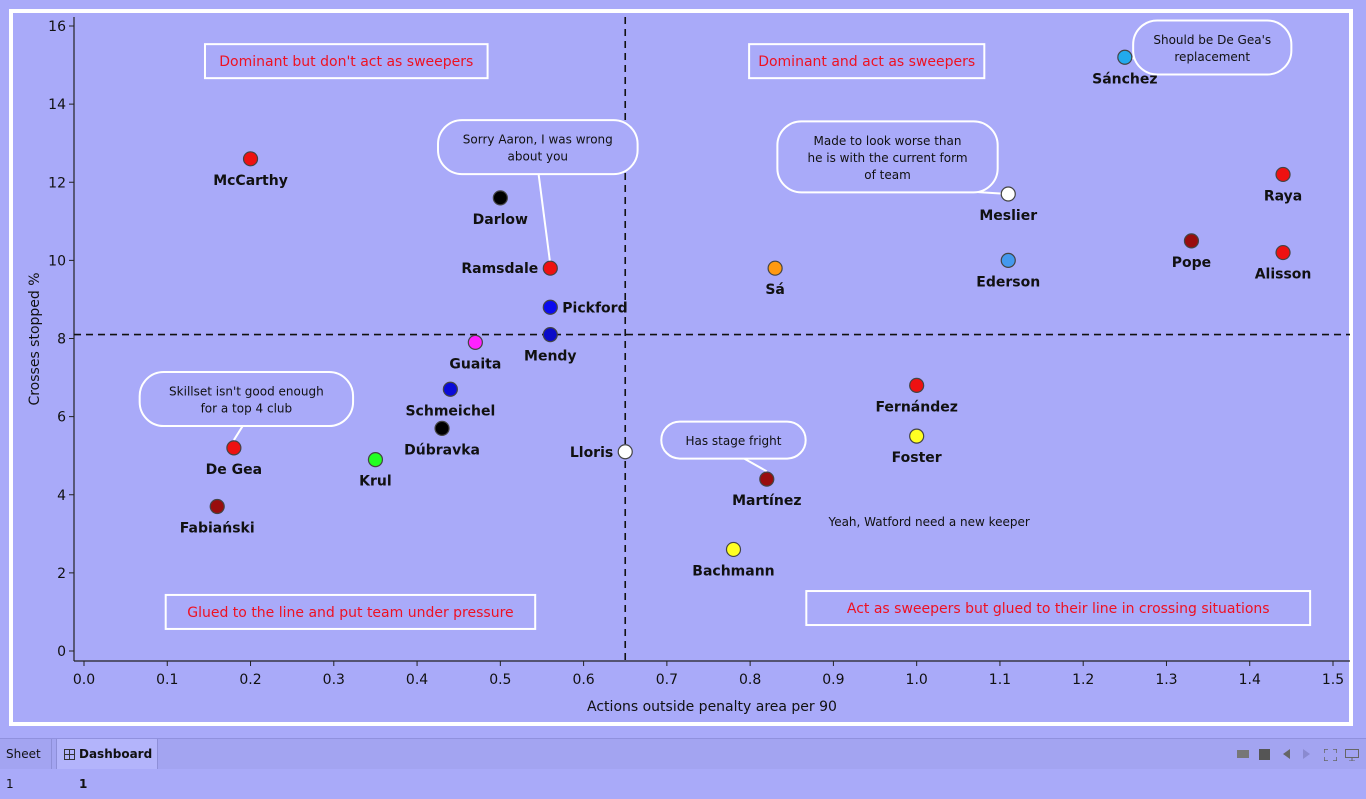 This screenshot has height=799, width=1366. What do you see at coordinates (57, 105) in the screenshot?
I see `y-tick-label: 14` at bounding box center [57, 105].